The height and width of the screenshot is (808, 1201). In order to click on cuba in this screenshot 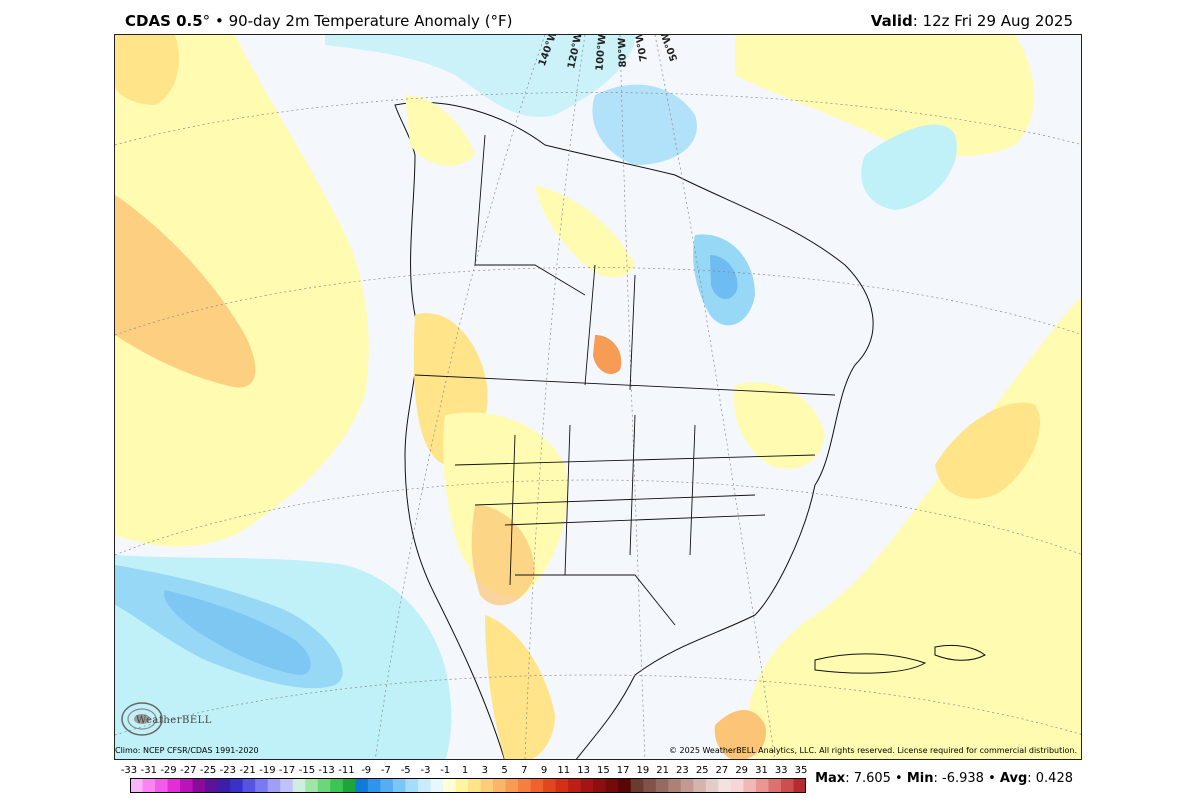, I will do `click(870, 663)`.